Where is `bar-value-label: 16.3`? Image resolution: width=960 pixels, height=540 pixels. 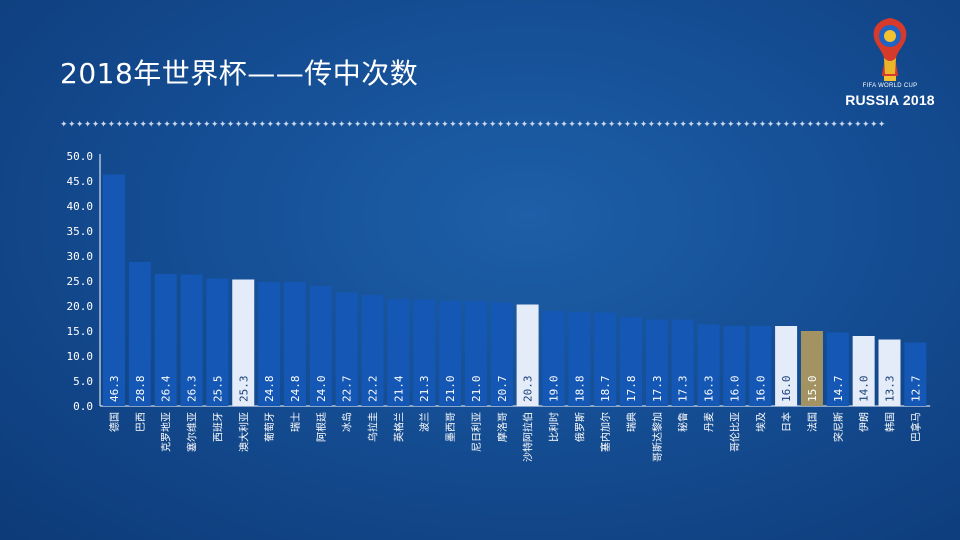
bar-value-label: 16.3 is located at coordinates (709, 389).